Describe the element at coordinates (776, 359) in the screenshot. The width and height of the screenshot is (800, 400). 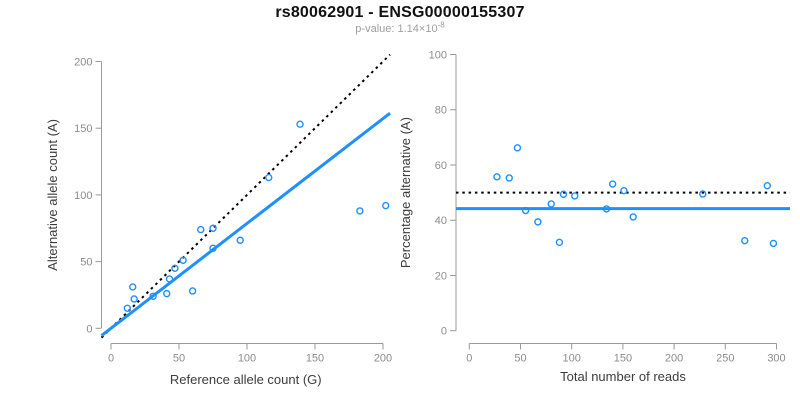
I see `x-tick-label: 300` at that location.